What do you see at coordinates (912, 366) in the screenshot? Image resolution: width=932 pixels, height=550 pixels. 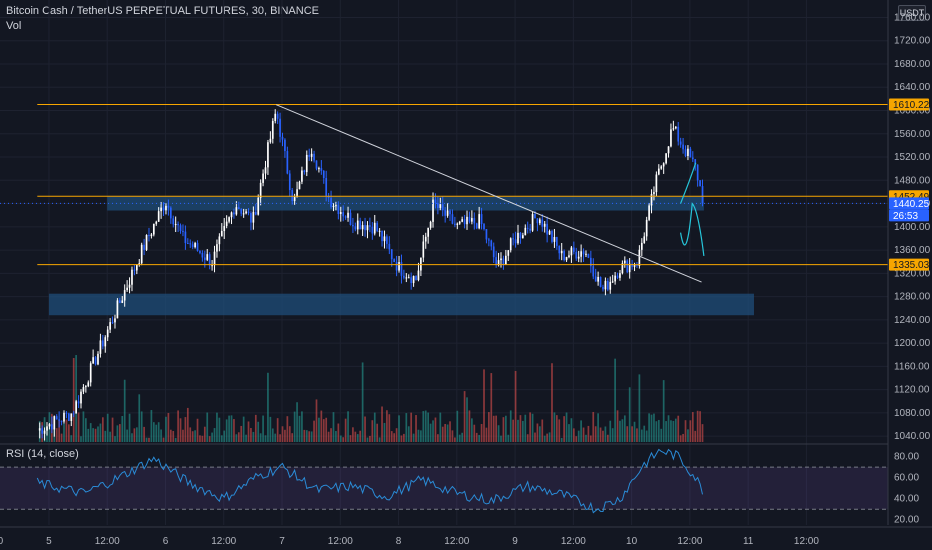 I see `price-tick-label: 1160.00` at bounding box center [912, 366].